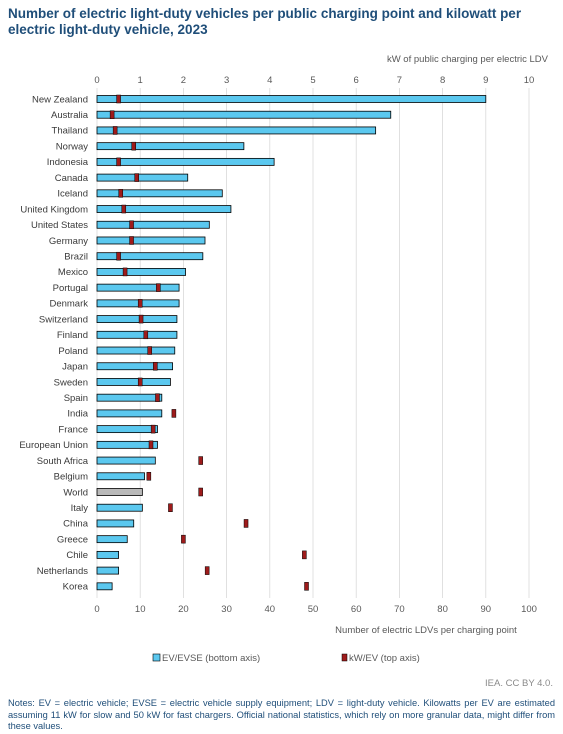  Describe the element at coordinates (70, 288) in the screenshot. I see `category-label: Portugal` at that location.